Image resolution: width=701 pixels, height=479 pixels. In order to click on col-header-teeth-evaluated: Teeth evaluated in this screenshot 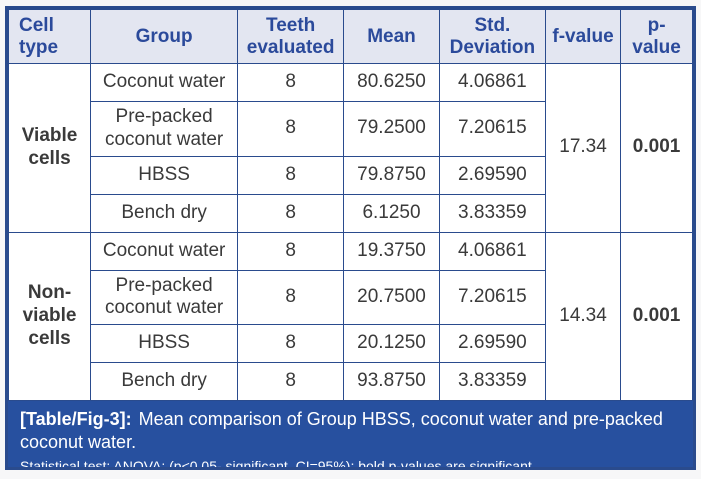, I will do `click(291, 36)`.